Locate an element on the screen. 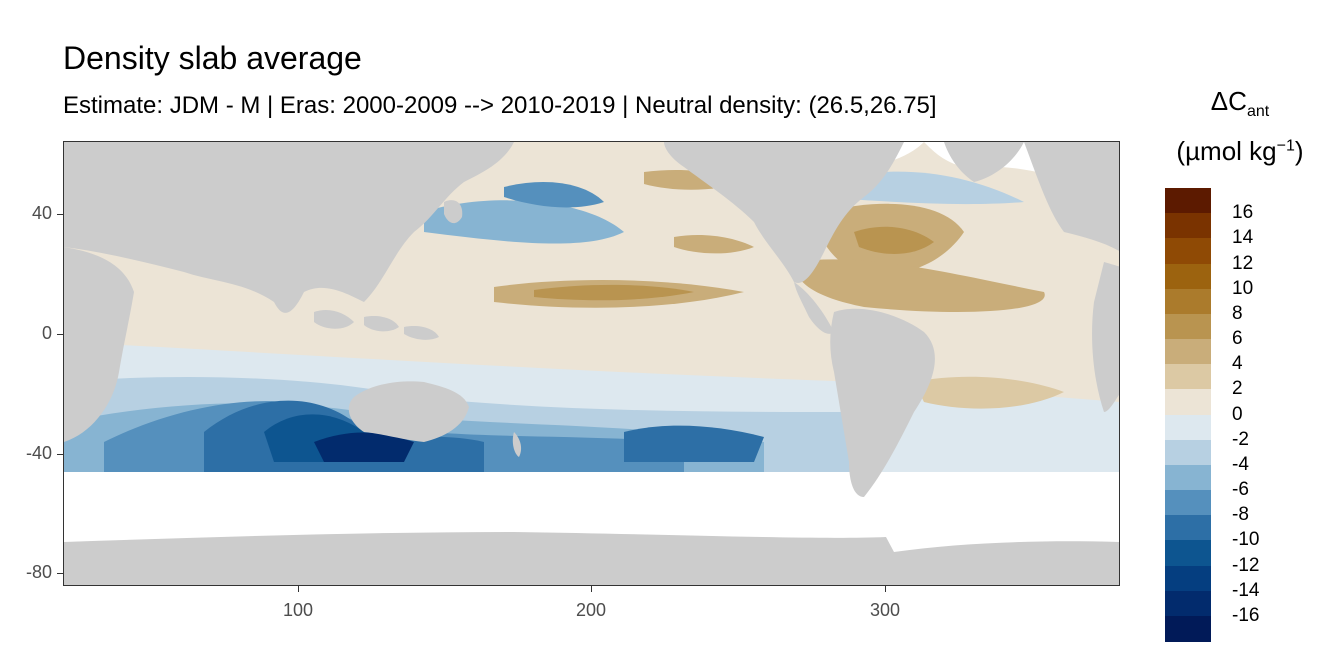  legend-label: -6 is located at coordinates (1240, 489).